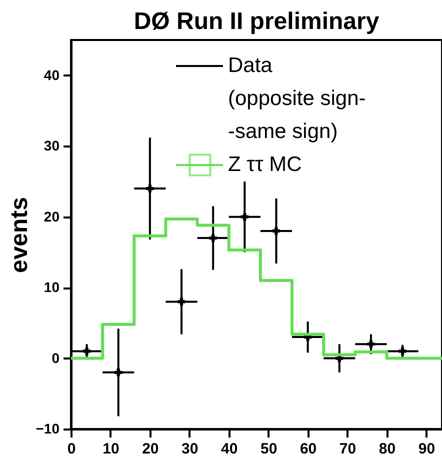 This screenshot has height=458, width=442. I want to click on y-tick-label: 20, so click(52, 216).